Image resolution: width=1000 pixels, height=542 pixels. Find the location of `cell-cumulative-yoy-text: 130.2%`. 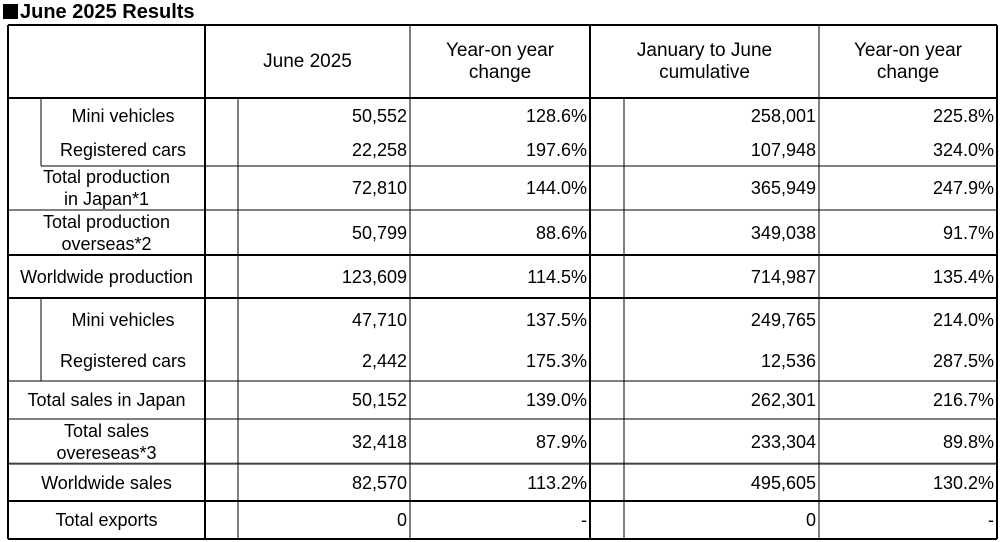

cell-cumulative-yoy-text: 130.2% is located at coordinates (963, 482).